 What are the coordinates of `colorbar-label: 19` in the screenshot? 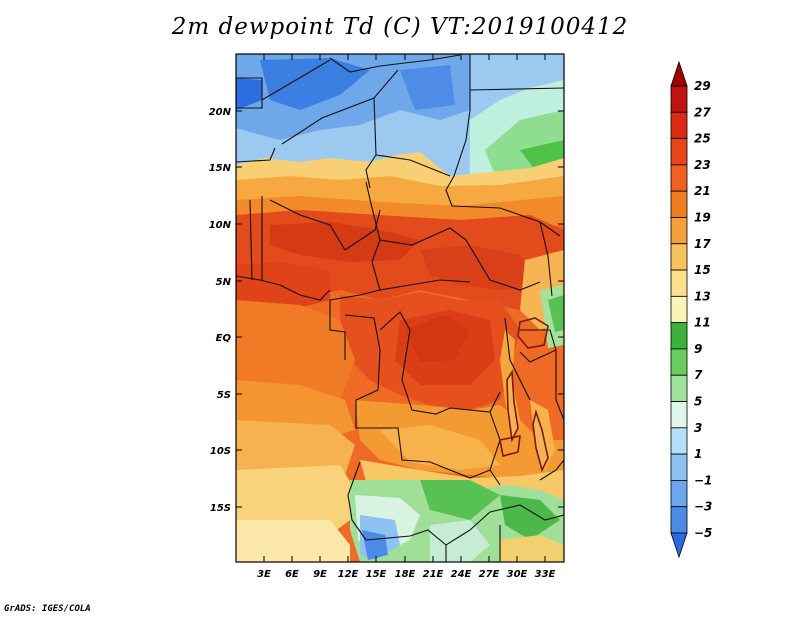 It's located at (702, 217).